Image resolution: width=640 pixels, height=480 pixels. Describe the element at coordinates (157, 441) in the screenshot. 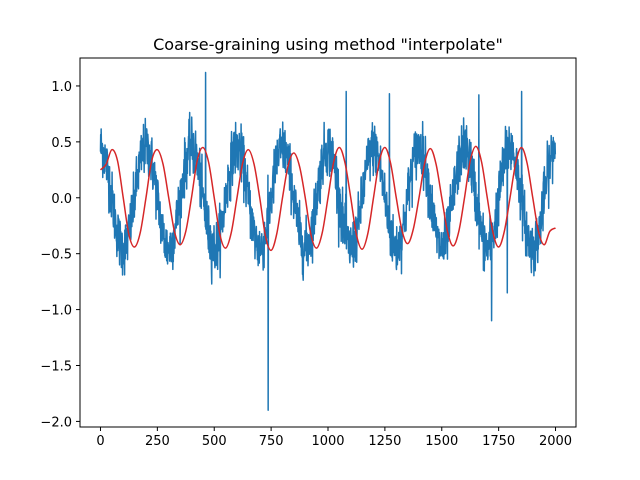

I see `x-tick-label: 250` at that location.